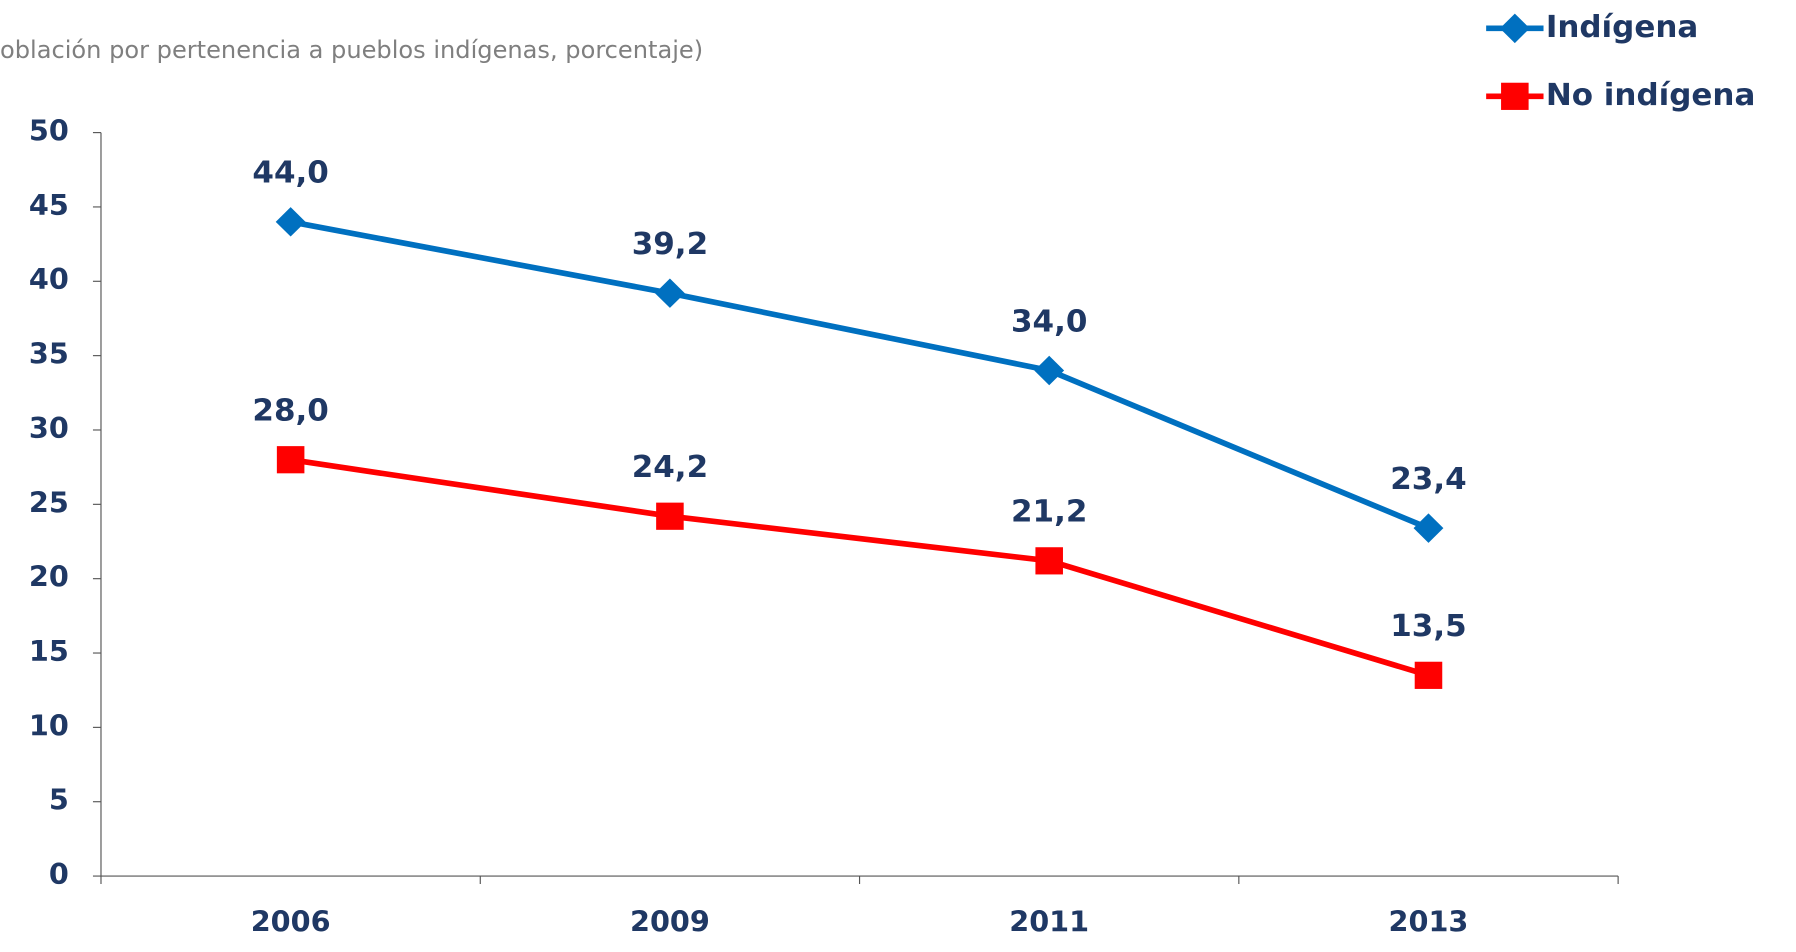 The height and width of the screenshot is (952, 1796). Describe the element at coordinates (59, 874) in the screenshot. I see `y-tick-label: 0` at that location.